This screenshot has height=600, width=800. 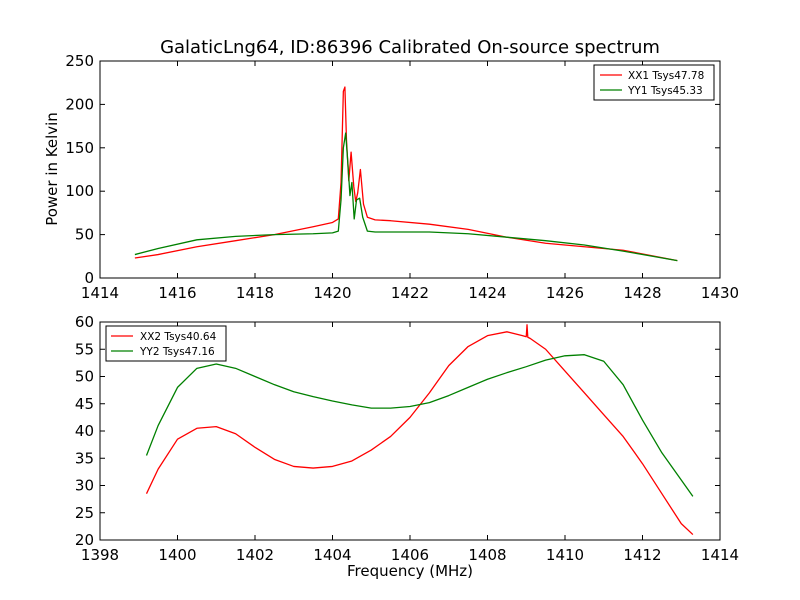 What do you see at coordinates (79, 148) in the screenshot?
I see `y-tick-label: 150` at bounding box center [79, 148].